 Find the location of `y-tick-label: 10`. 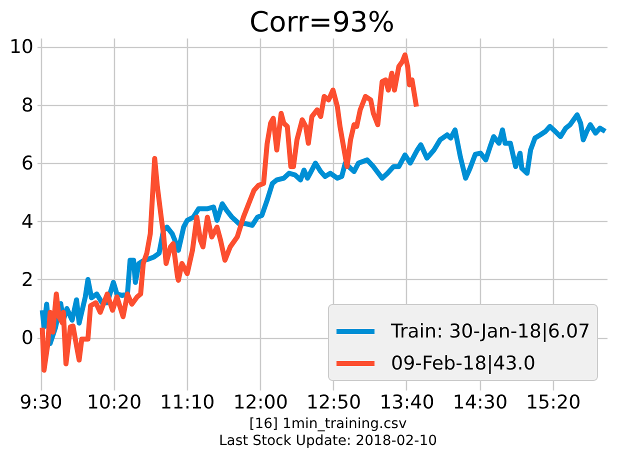

y-tick-label: 10 is located at coordinates (21, 47).